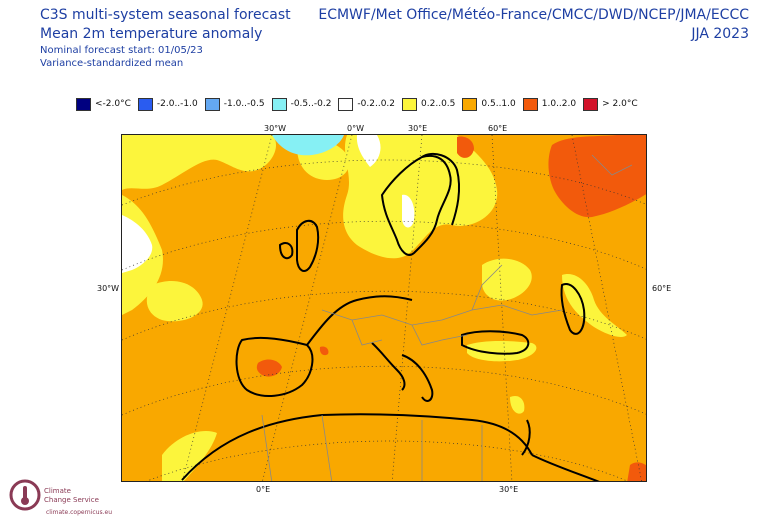 Image resolution: width=761 pixels, height=522 pixels. I want to click on anomaly-patch-cyan, so click(308, 145).